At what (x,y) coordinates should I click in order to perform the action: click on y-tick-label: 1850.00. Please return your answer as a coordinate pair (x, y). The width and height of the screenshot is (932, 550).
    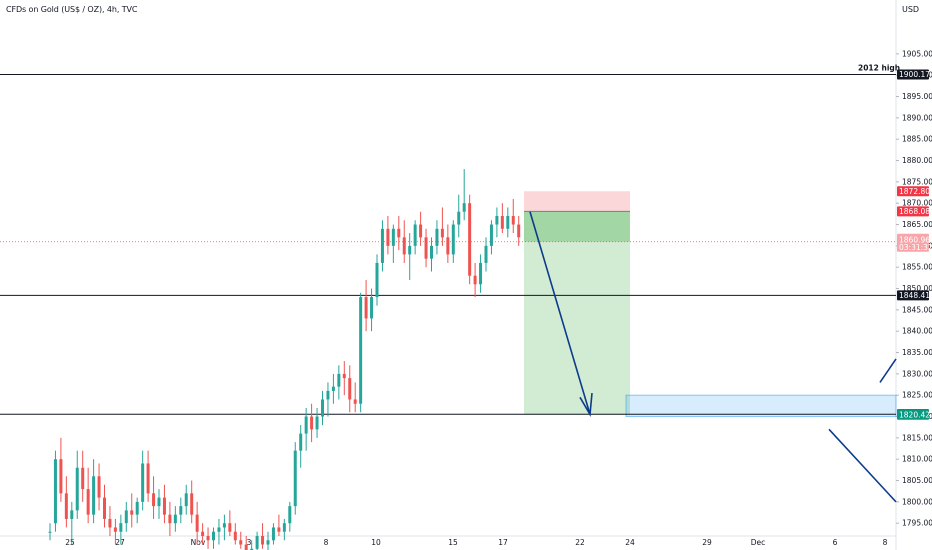
    Looking at the image, I should click on (917, 288).